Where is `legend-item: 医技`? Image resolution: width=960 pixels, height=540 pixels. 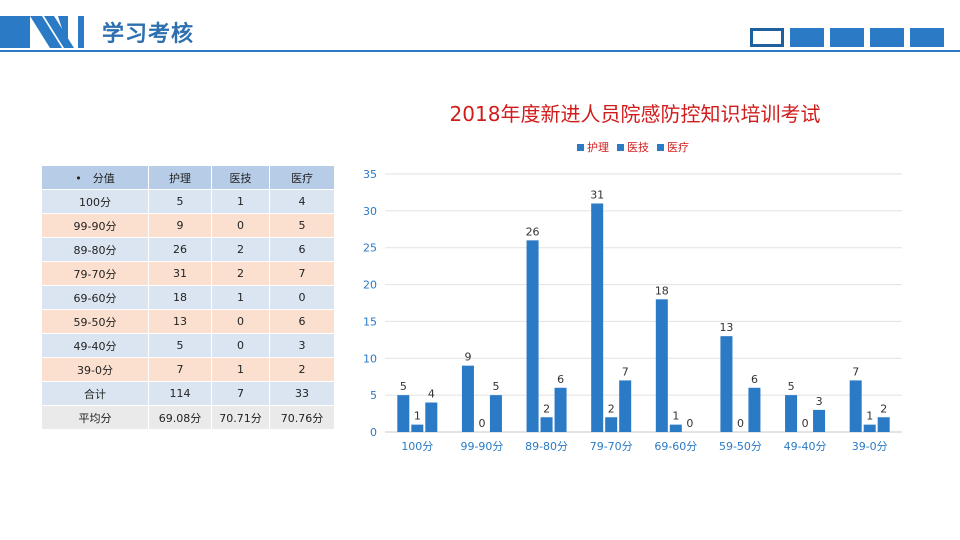 legend-item: 医技 is located at coordinates (633, 147).